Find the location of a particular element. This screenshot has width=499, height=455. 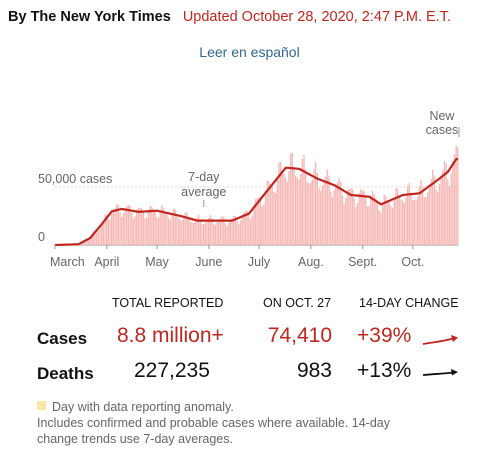

x-tick-label: Aug. is located at coordinates (311, 262).